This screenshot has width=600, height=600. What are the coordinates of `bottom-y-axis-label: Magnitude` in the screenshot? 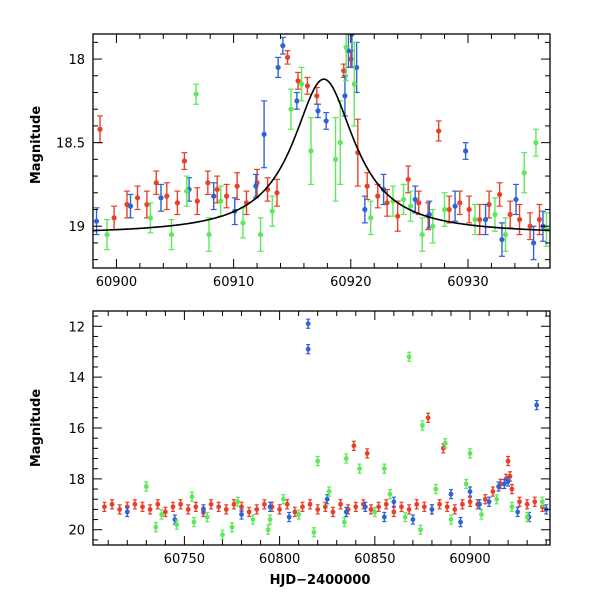 It's located at (36, 428).